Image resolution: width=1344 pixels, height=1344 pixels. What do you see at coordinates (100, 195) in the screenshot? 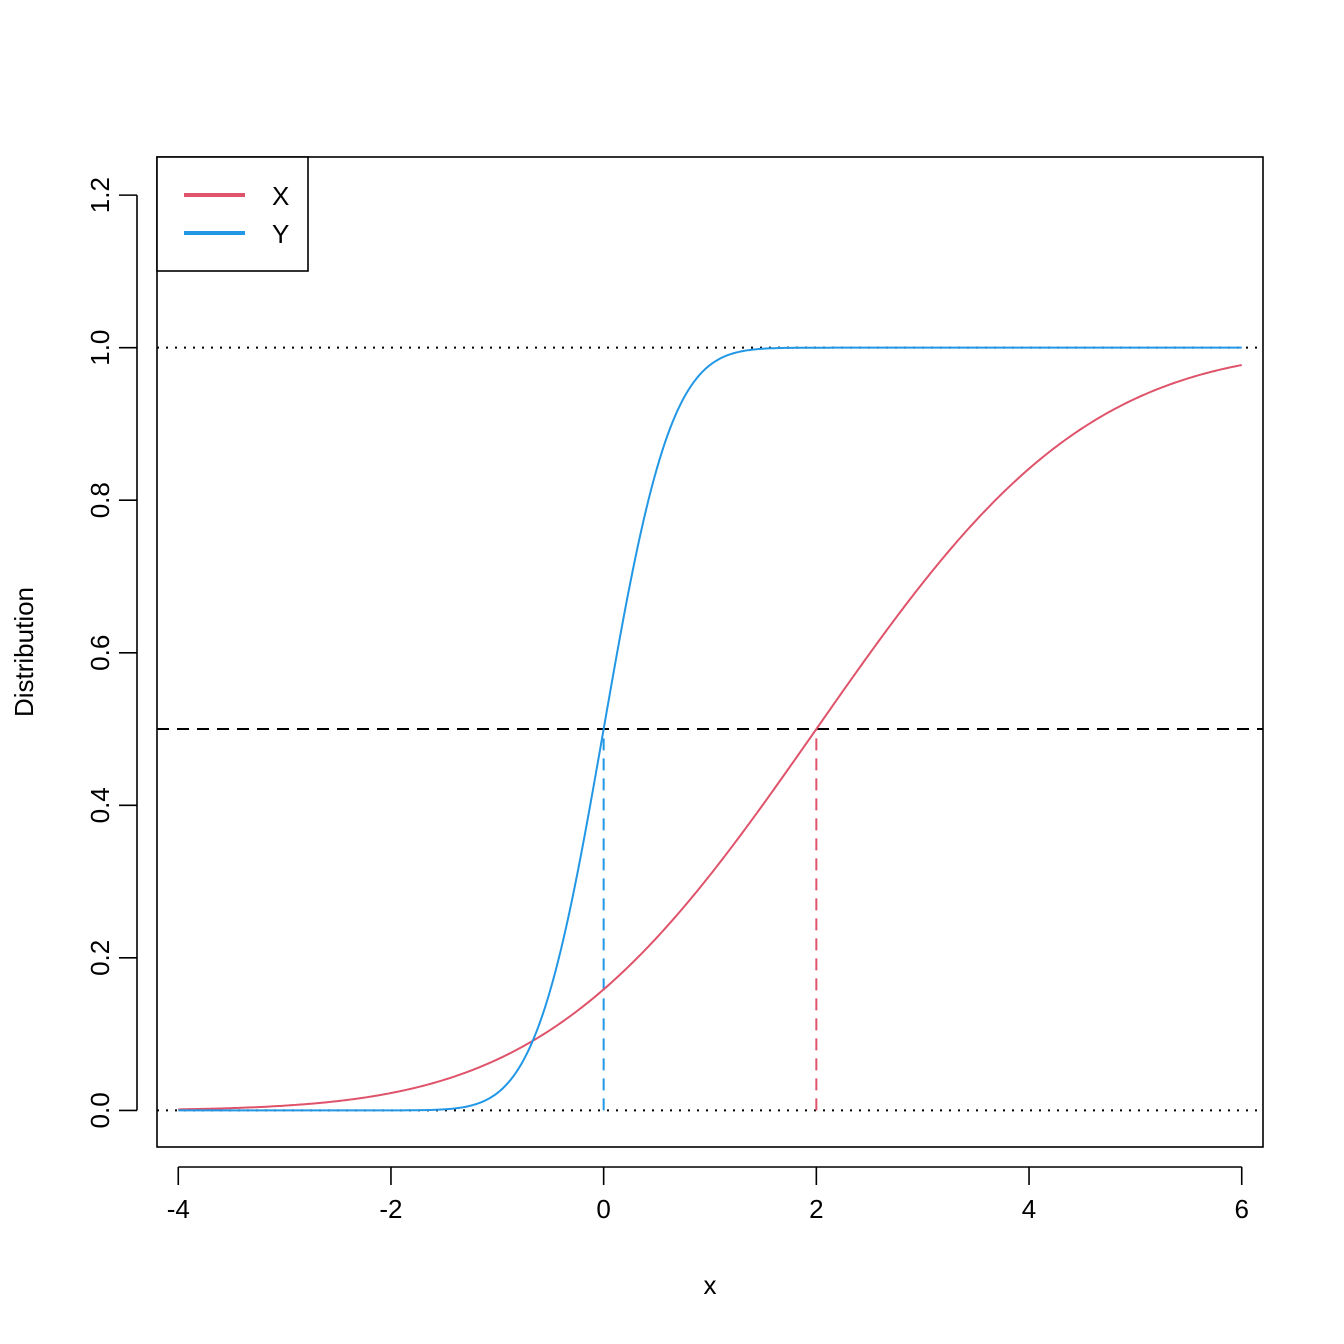
I see `y-tick-label: 1.2` at bounding box center [100, 195].